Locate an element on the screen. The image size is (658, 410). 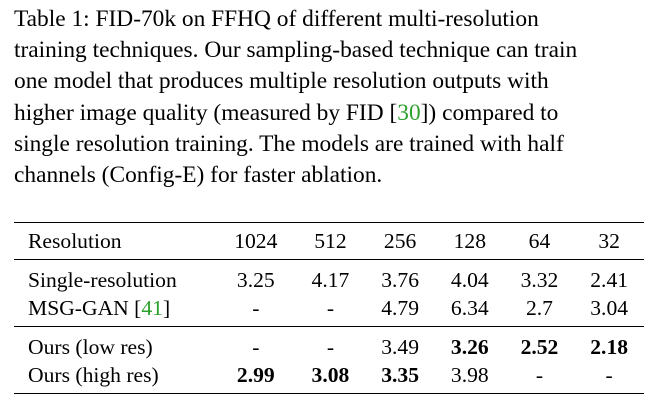
table-cell: 4.17 is located at coordinates (330, 276).